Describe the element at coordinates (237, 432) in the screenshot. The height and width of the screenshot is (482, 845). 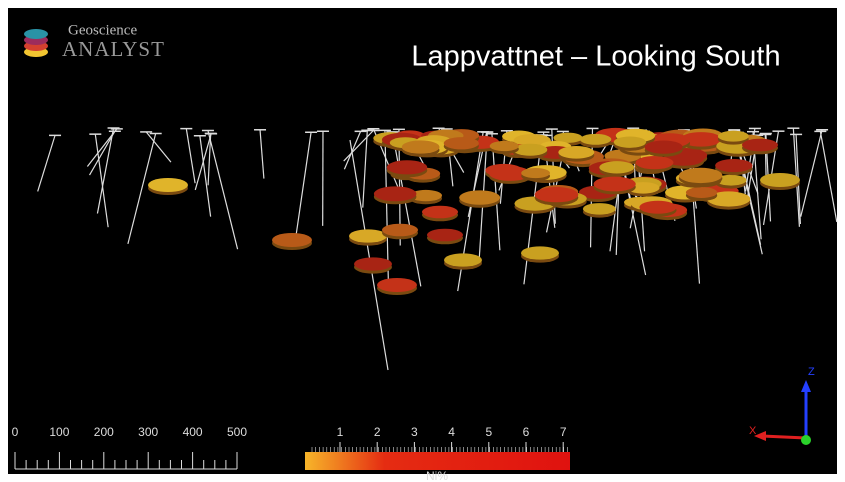
I see `scale-label: 500` at that location.